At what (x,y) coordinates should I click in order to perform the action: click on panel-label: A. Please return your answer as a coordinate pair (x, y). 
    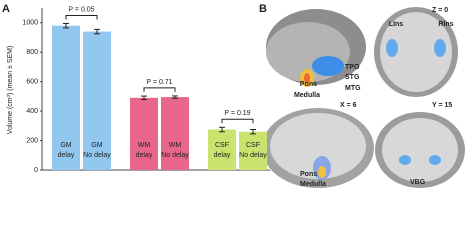
    Looking at the image, I should click on (6, 9).